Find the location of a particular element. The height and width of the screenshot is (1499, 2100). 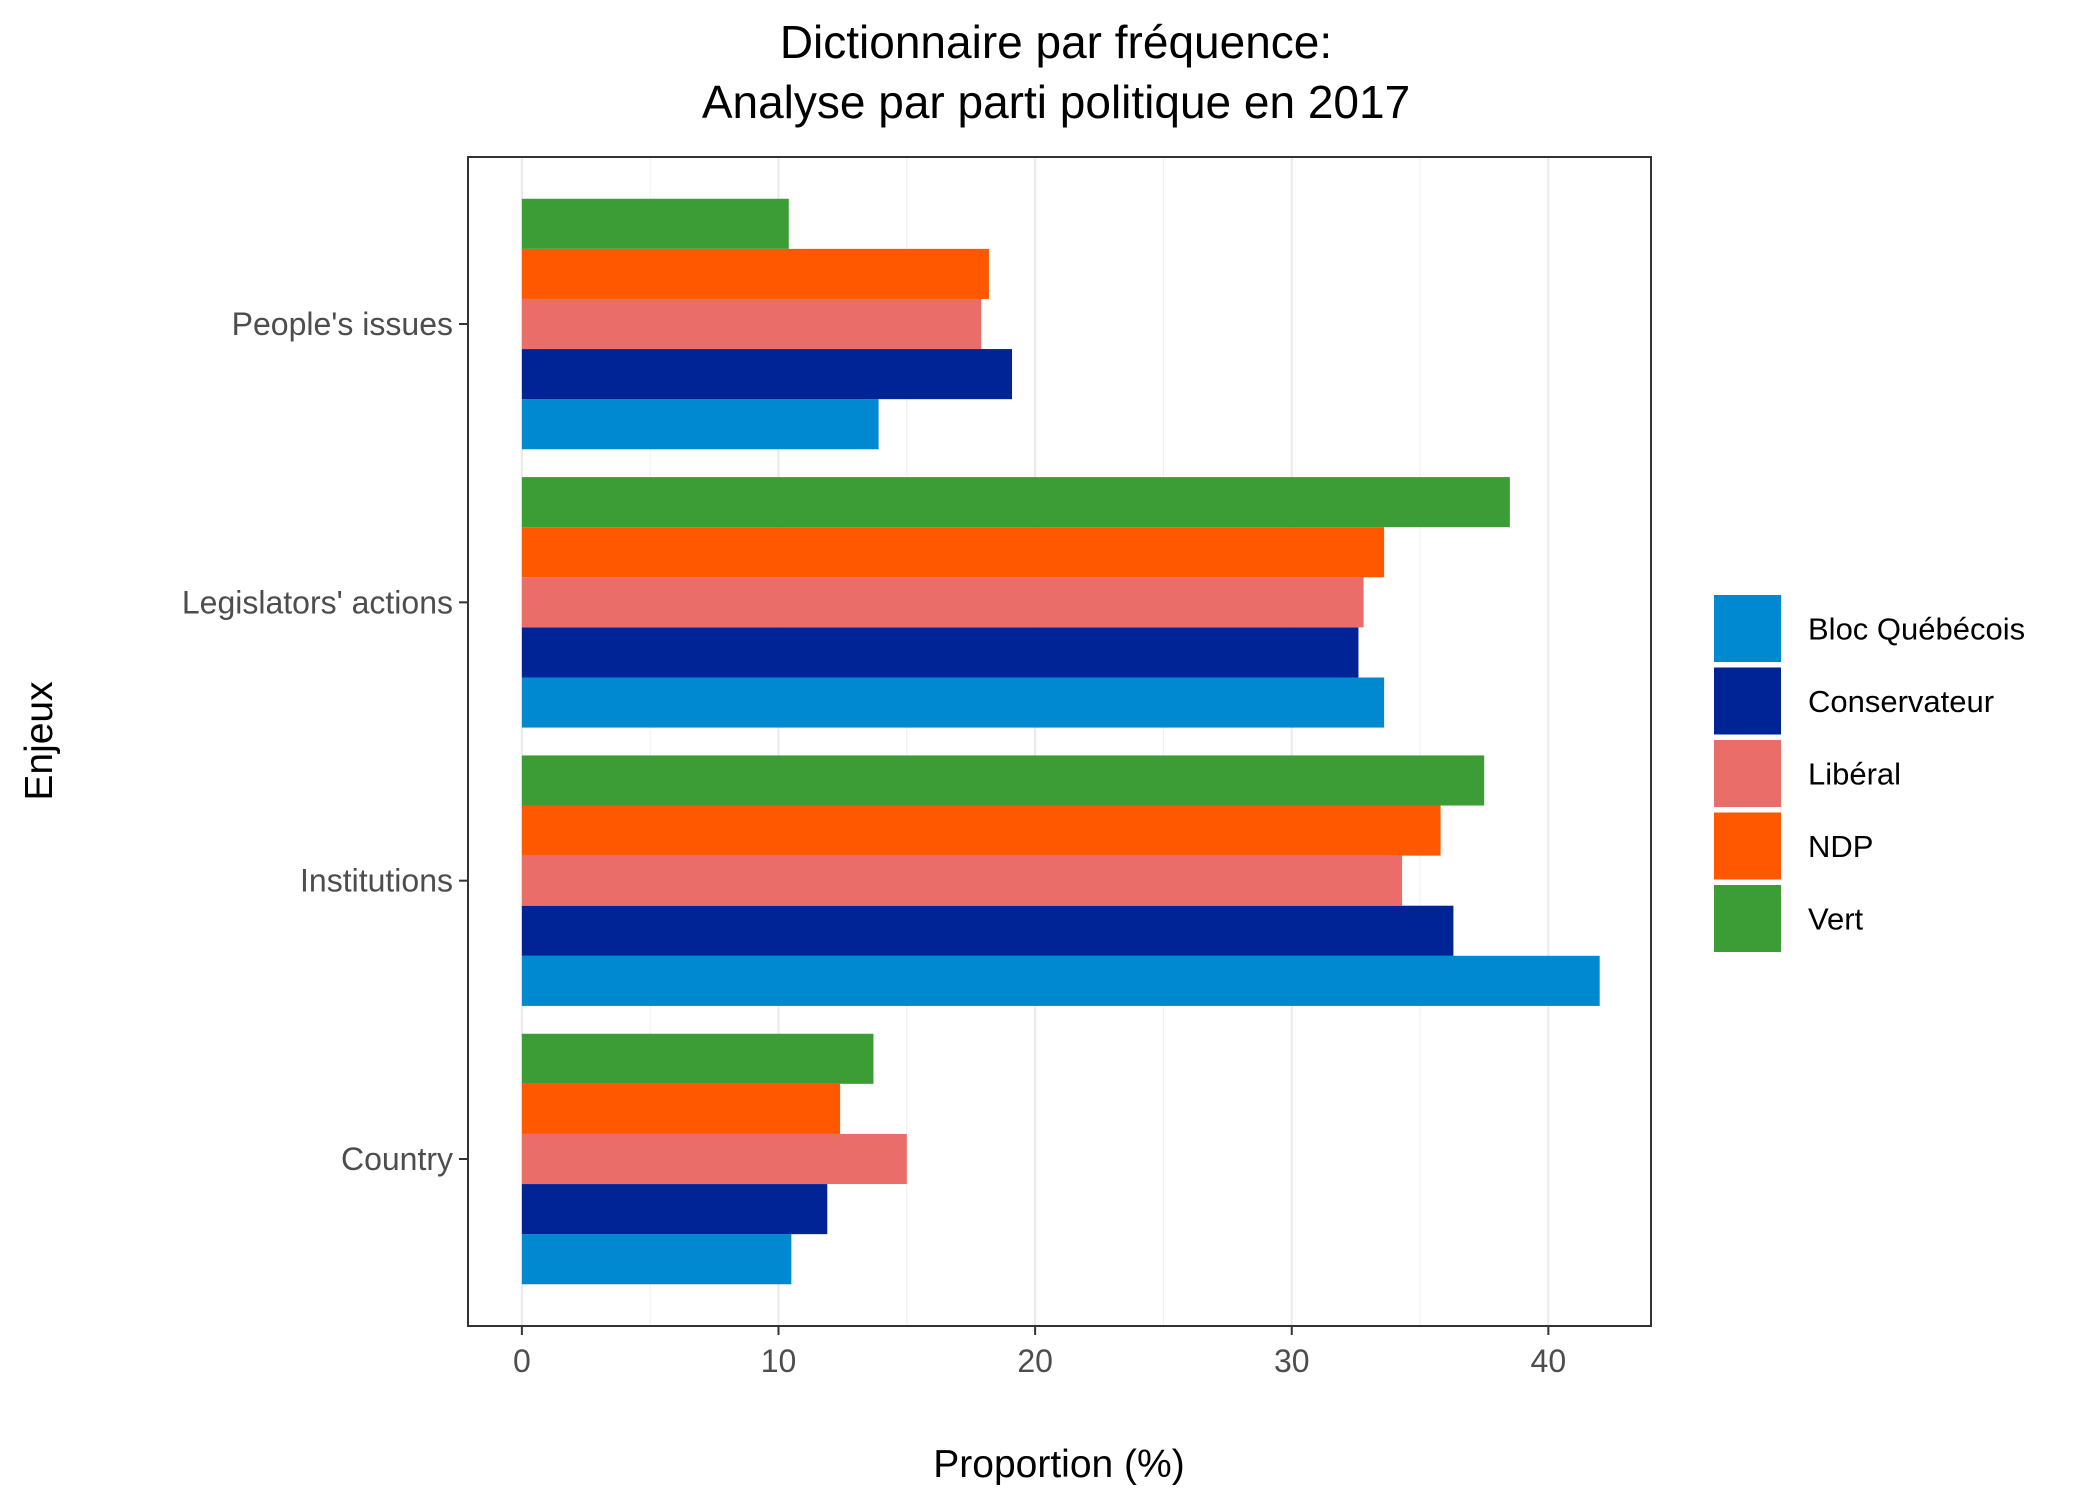

chart-title: Dictionnaire par fréquence: is located at coordinates (1056, 42).